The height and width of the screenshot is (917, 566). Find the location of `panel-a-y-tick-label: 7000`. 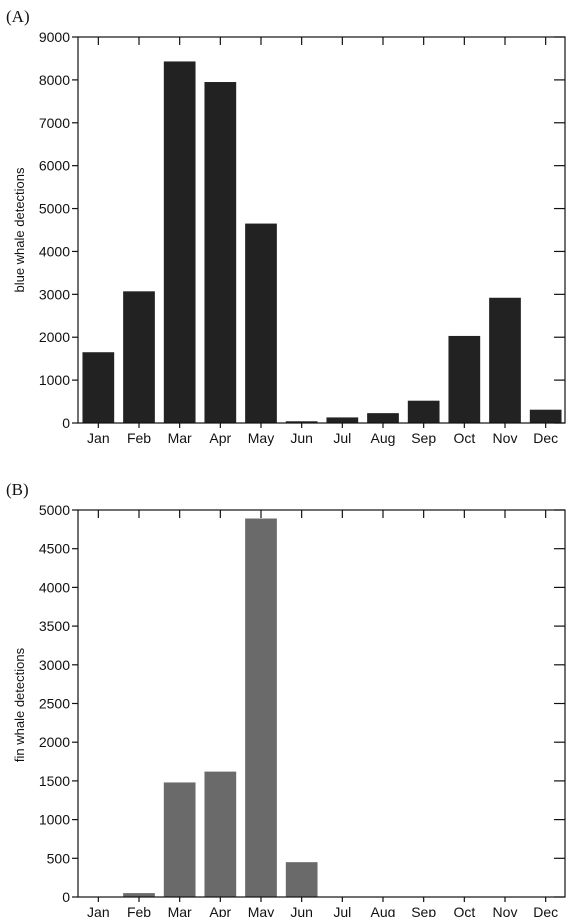

panel-a-y-tick-label: 7000 is located at coordinates (54, 123).